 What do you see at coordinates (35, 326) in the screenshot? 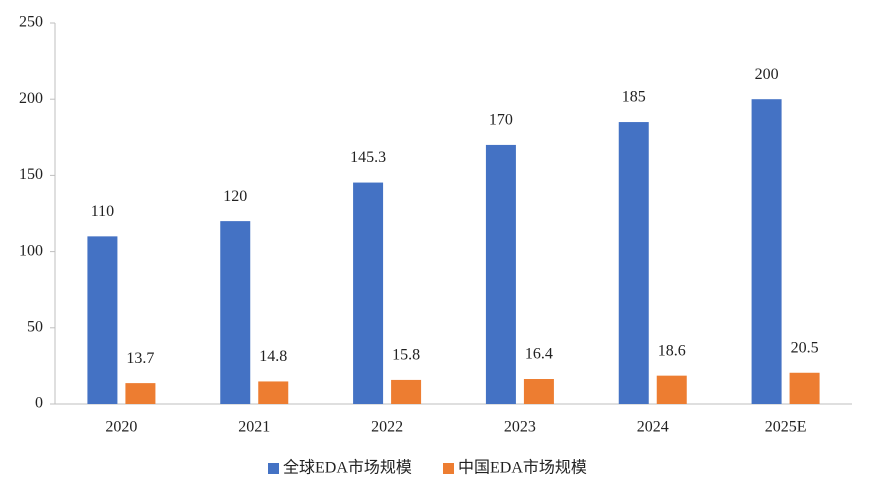
I see `y-tick-label: 50` at bounding box center [35, 326].